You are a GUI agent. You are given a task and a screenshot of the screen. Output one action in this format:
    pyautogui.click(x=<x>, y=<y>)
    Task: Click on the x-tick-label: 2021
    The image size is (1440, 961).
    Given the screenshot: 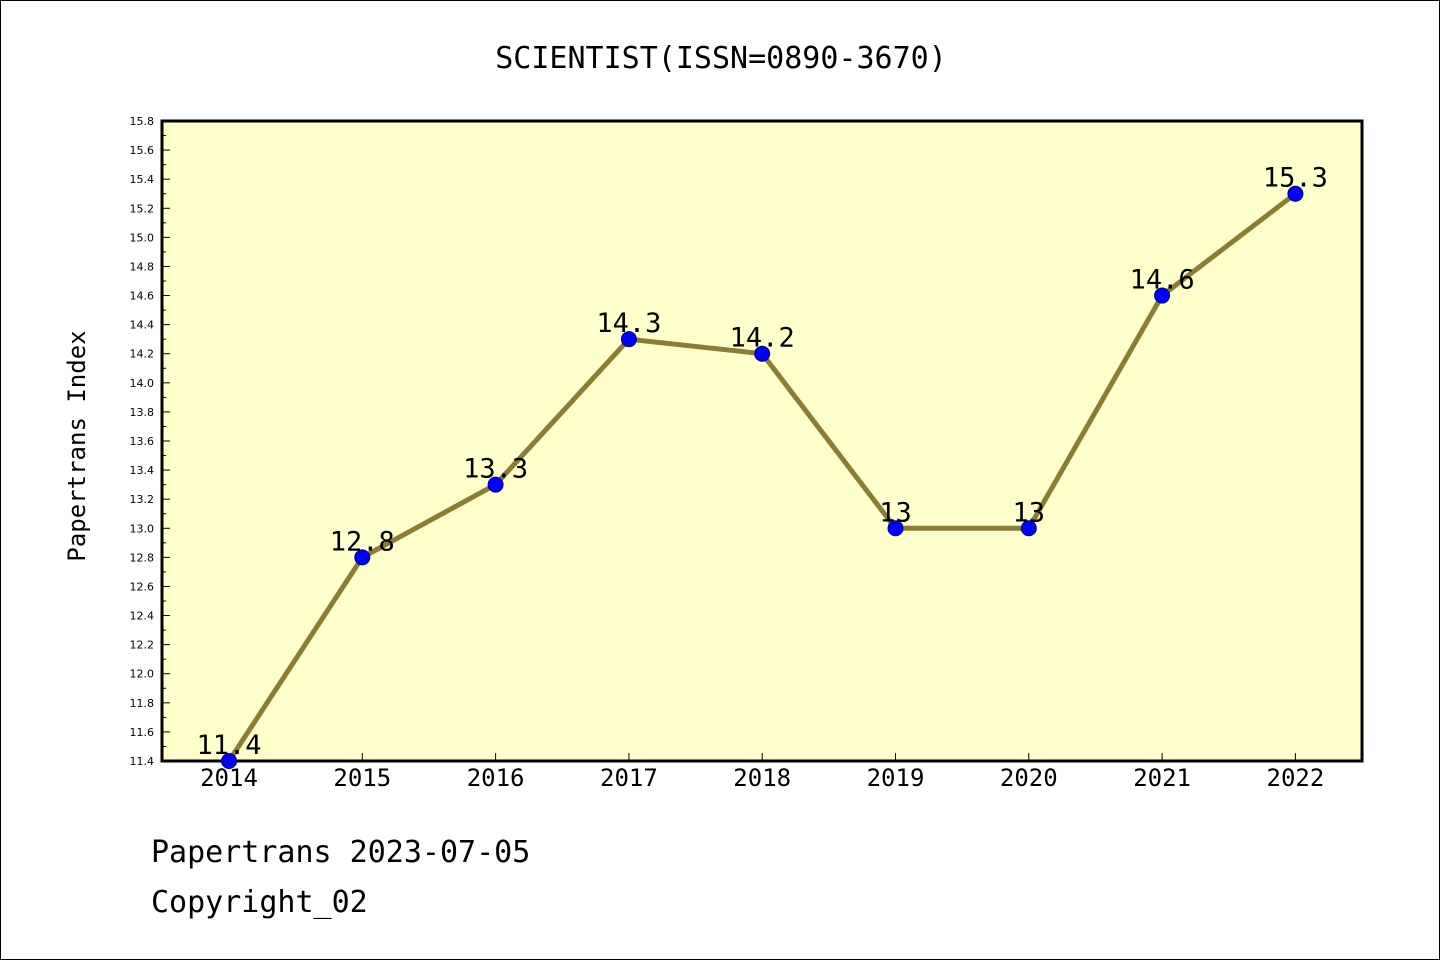 What is the action you would take?
    pyautogui.click(x=1162, y=778)
    